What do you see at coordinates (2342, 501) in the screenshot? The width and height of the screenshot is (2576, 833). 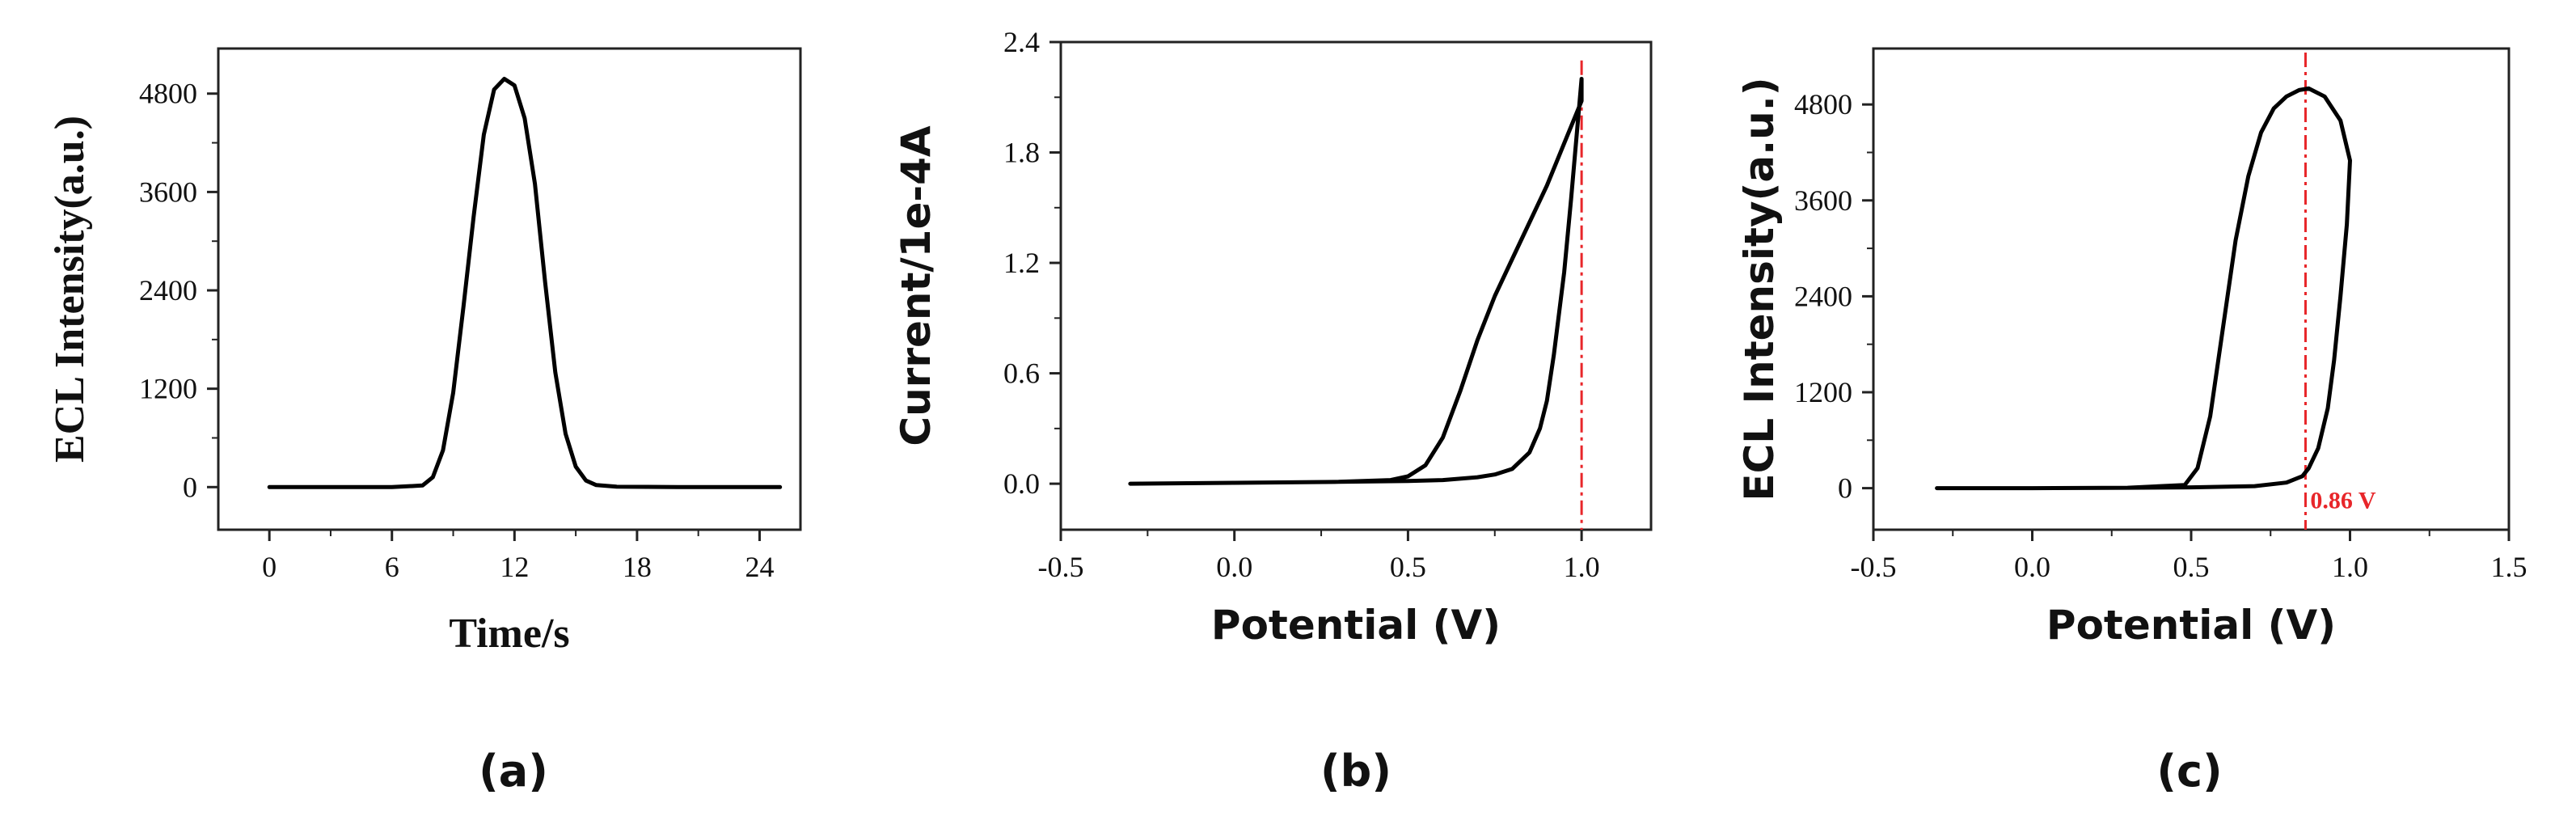 I see `annotation-label: 0.86 V` at bounding box center [2342, 501].